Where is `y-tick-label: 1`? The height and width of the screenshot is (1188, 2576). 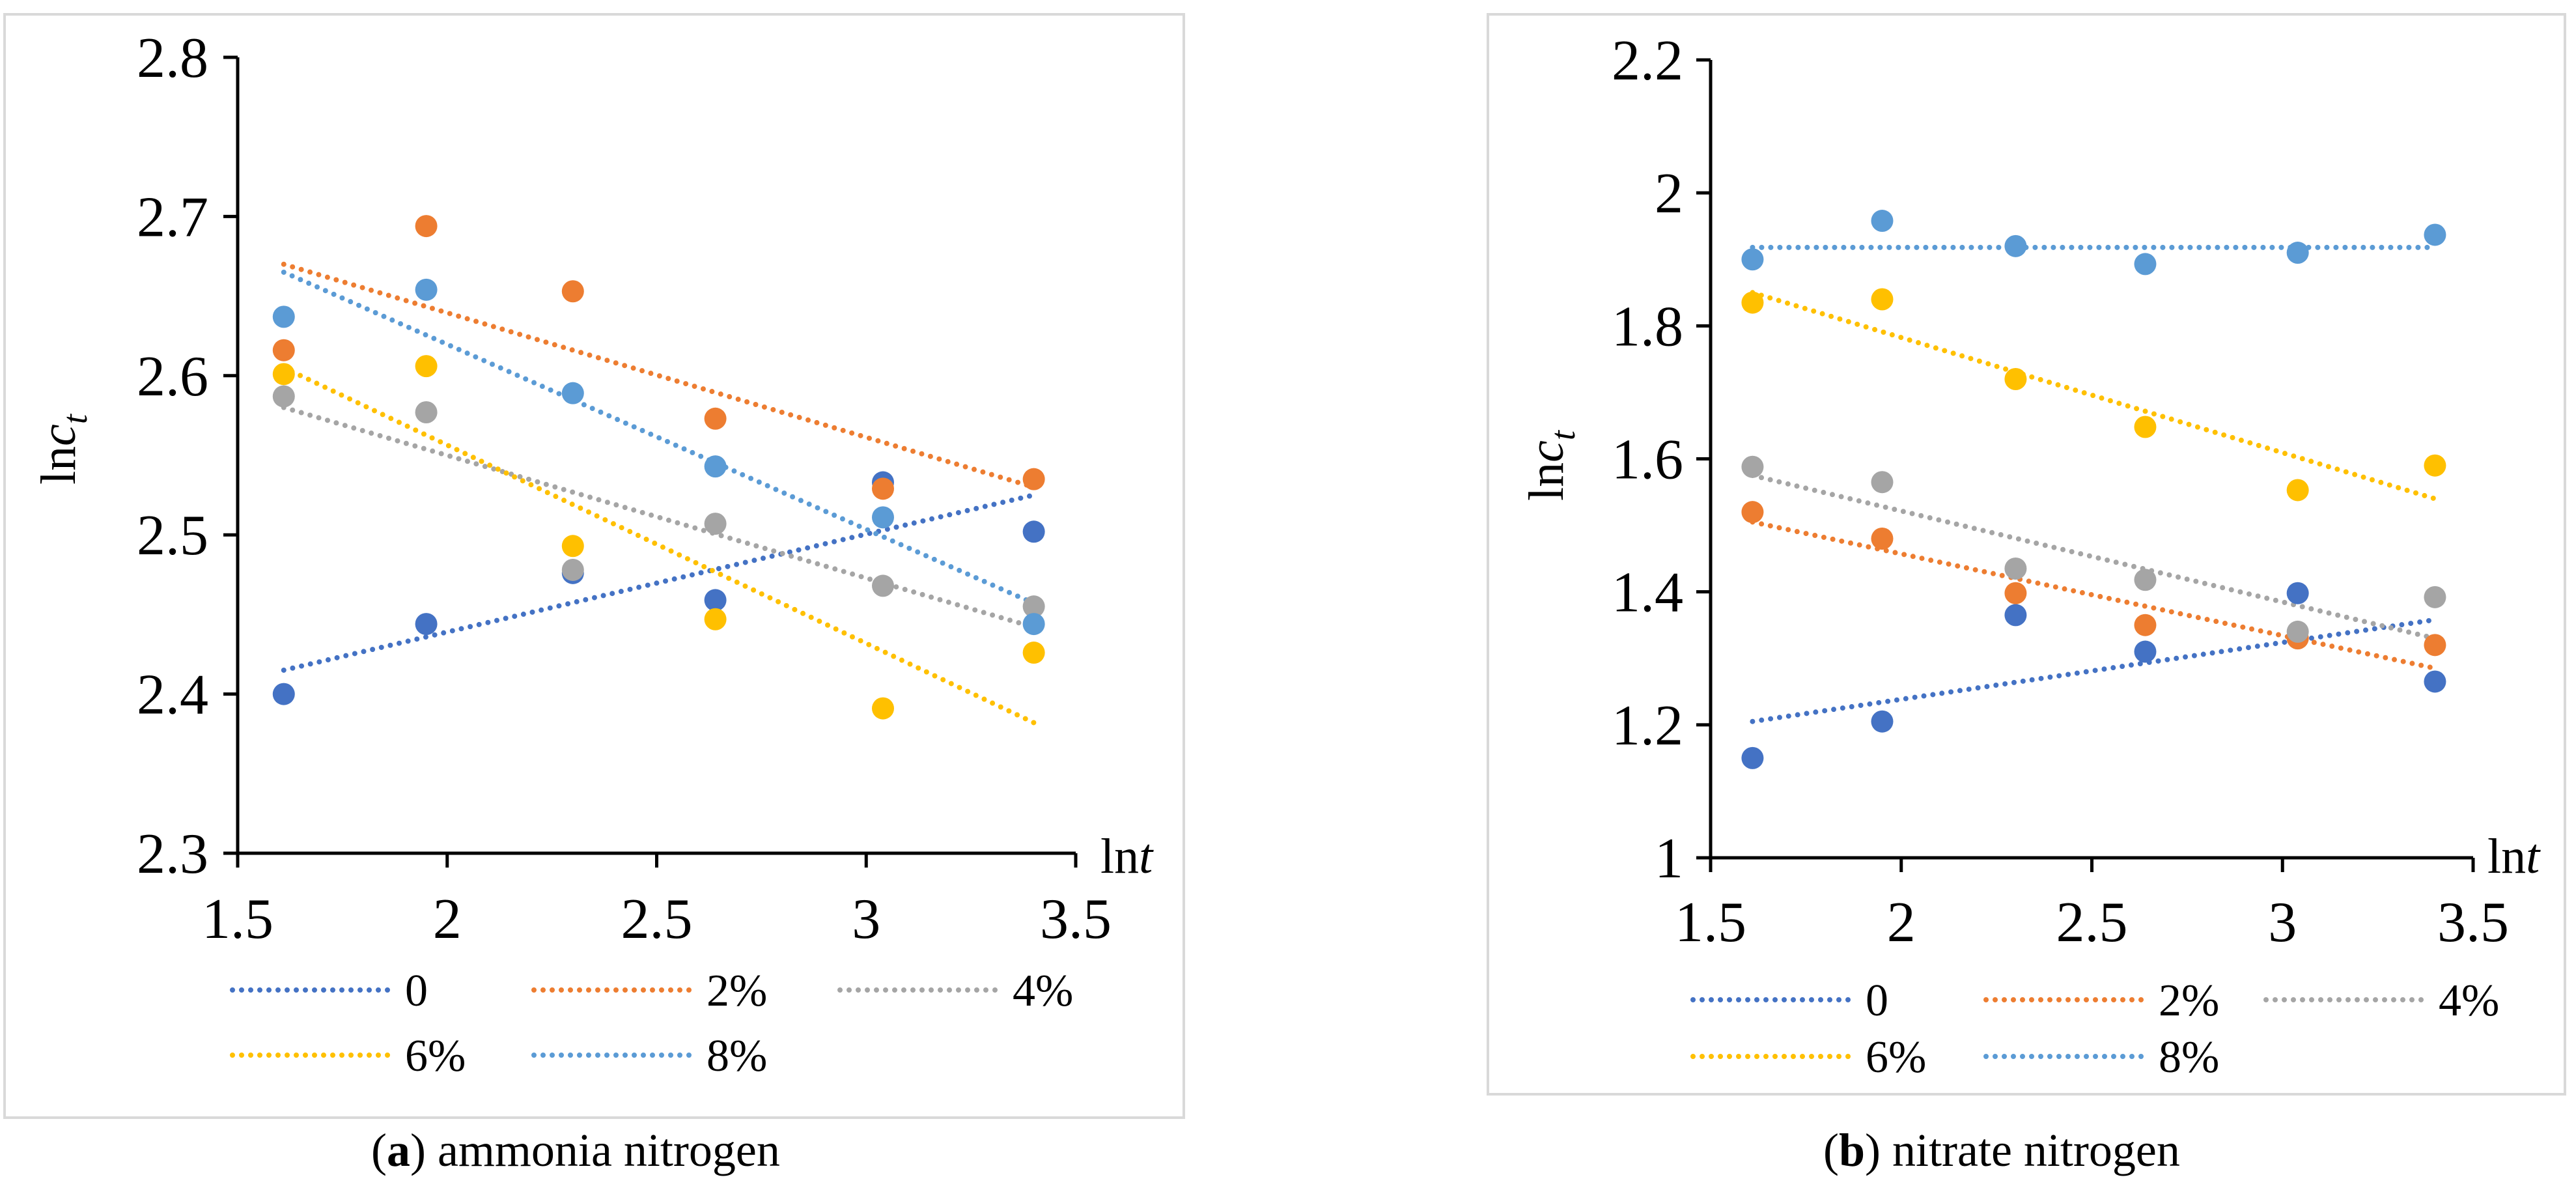
y-tick-label: 1 is located at coordinates (1669, 858).